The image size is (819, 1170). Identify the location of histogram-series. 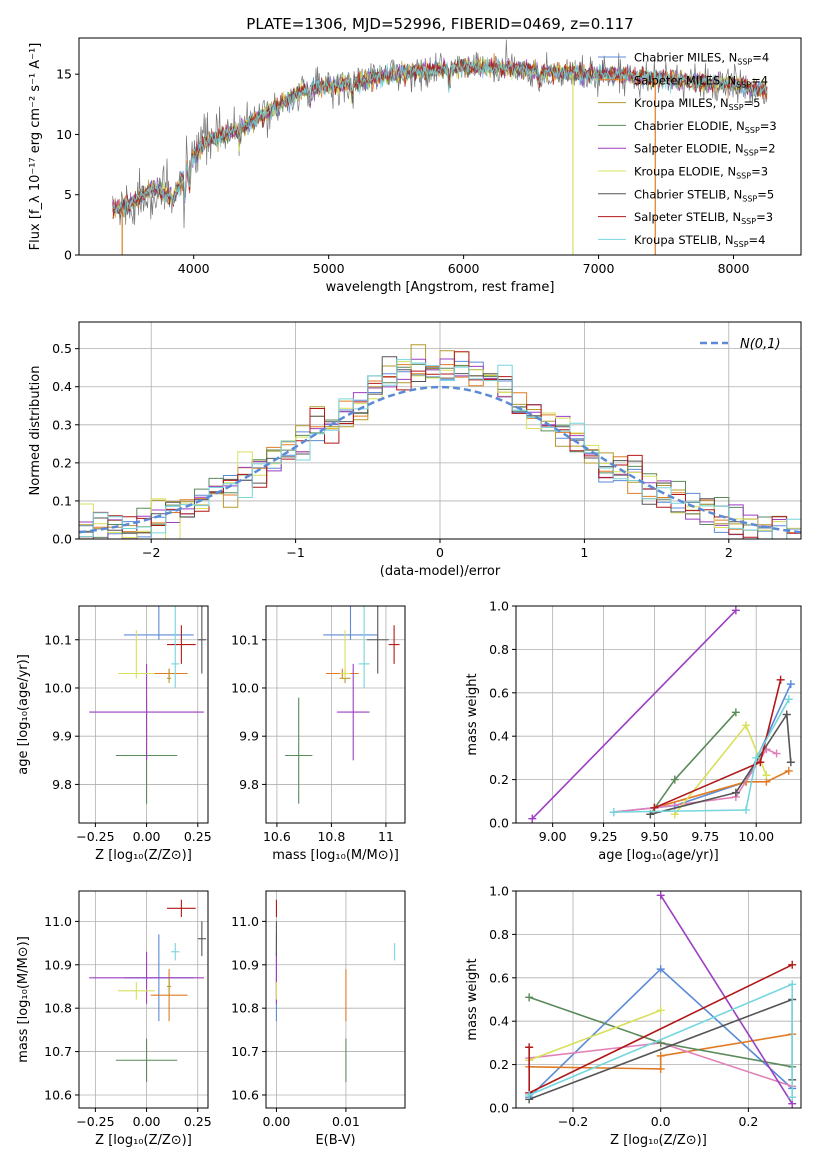
(440, 449).